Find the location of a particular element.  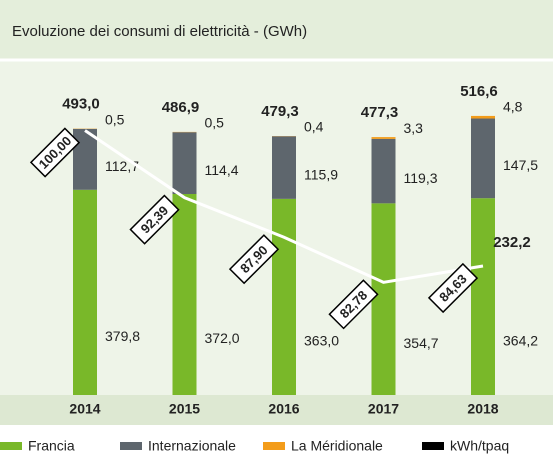

legend-label: Francia is located at coordinates (51, 446).